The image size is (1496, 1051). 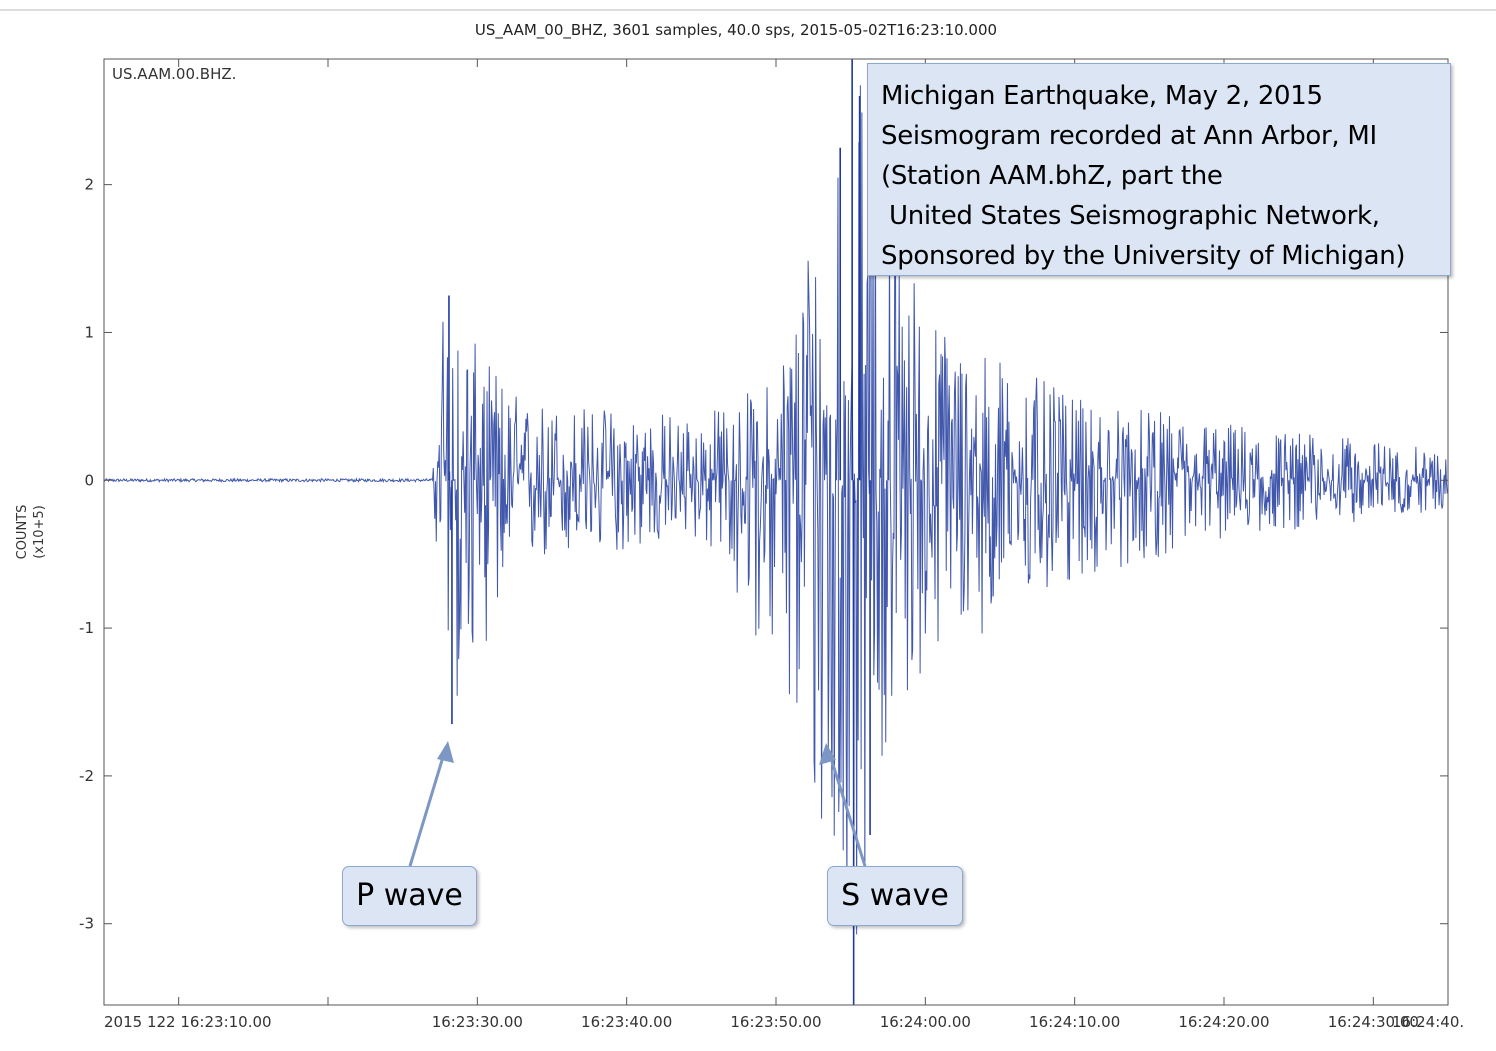 What do you see at coordinates (1129, 136) in the screenshot?
I see `info-line-2: Seismogram recorded at Ann Arbor, MI` at bounding box center [1129, 136].